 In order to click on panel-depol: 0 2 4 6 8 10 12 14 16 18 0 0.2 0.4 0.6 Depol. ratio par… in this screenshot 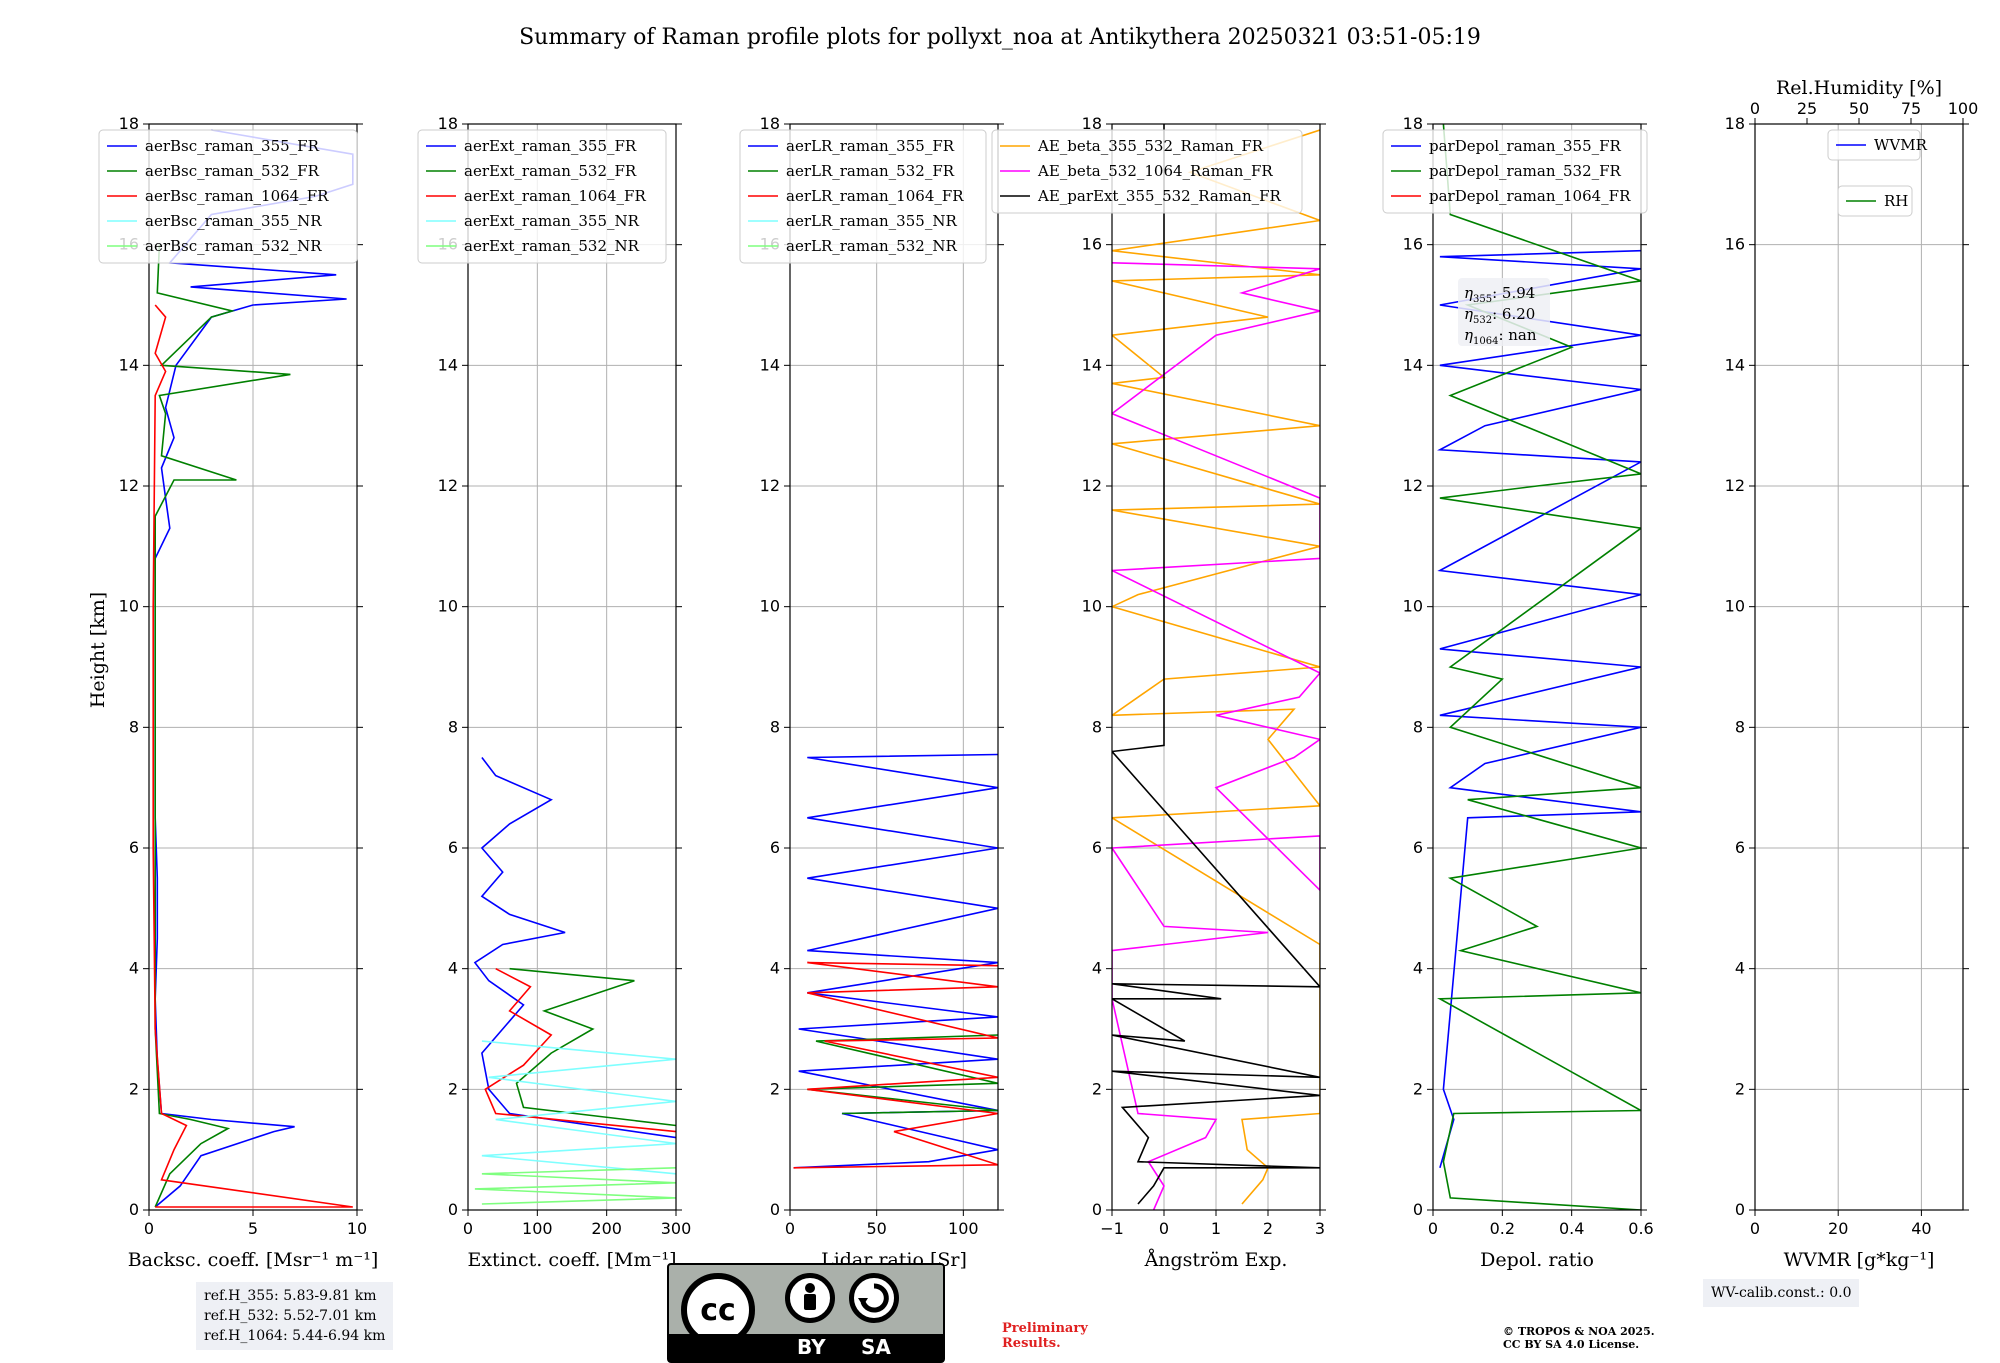, I will do `click(1518, 692)`.